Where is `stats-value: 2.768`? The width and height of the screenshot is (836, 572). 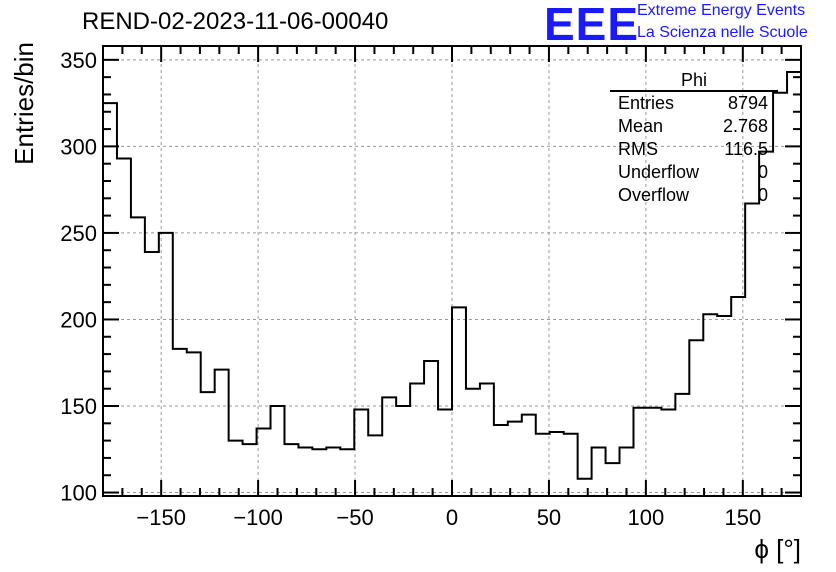
stats-value: 2.768 is located at coordinates (745, 126).